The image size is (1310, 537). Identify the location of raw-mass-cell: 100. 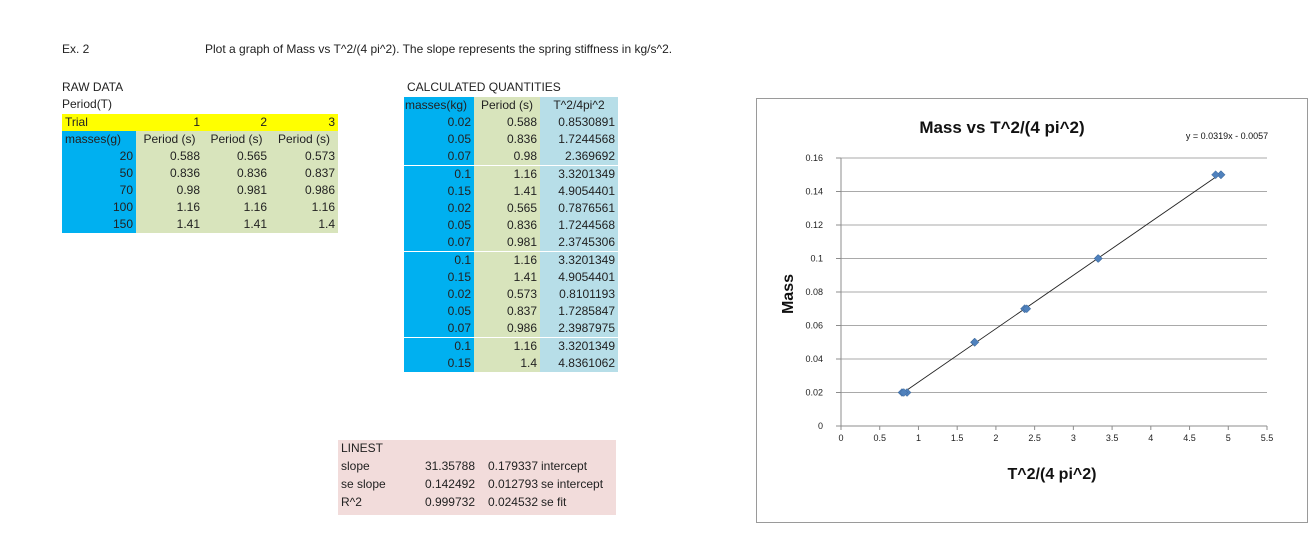
(99, 207).